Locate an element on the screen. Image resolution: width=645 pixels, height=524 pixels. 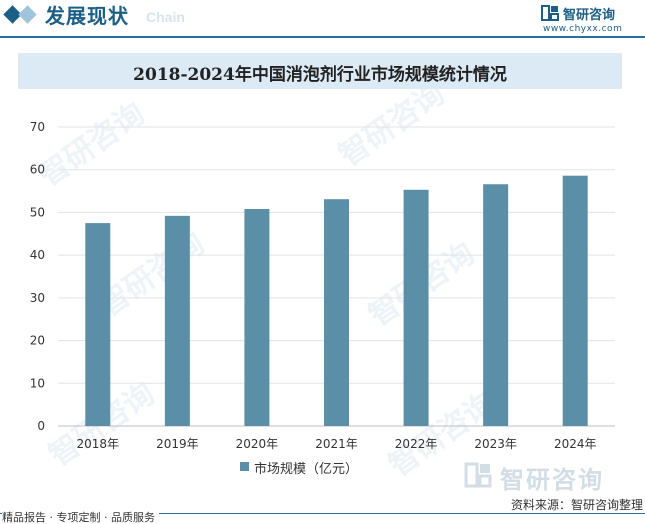
y-tick-label: 10 is located at coordinates (37, 383).